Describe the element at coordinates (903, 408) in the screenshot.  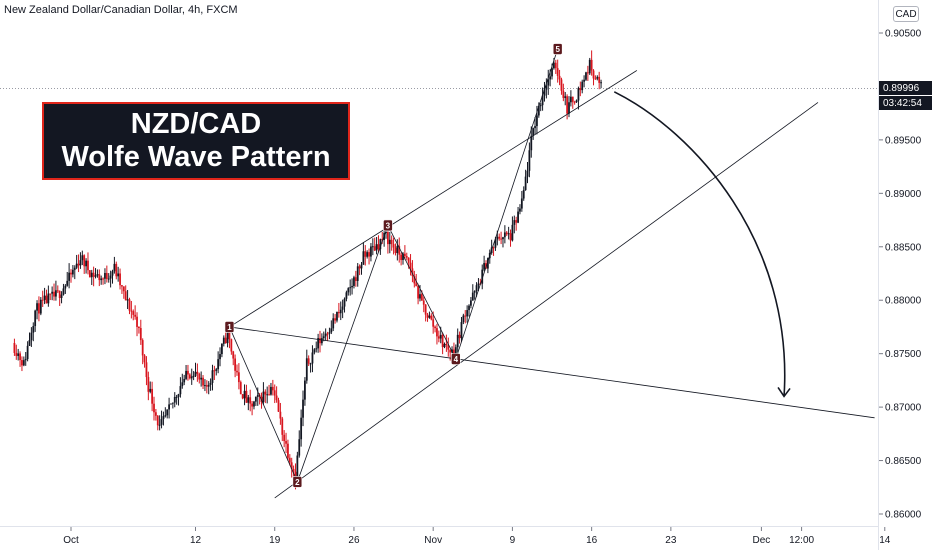
I see `price-tick-label: 0.87000` at that location.